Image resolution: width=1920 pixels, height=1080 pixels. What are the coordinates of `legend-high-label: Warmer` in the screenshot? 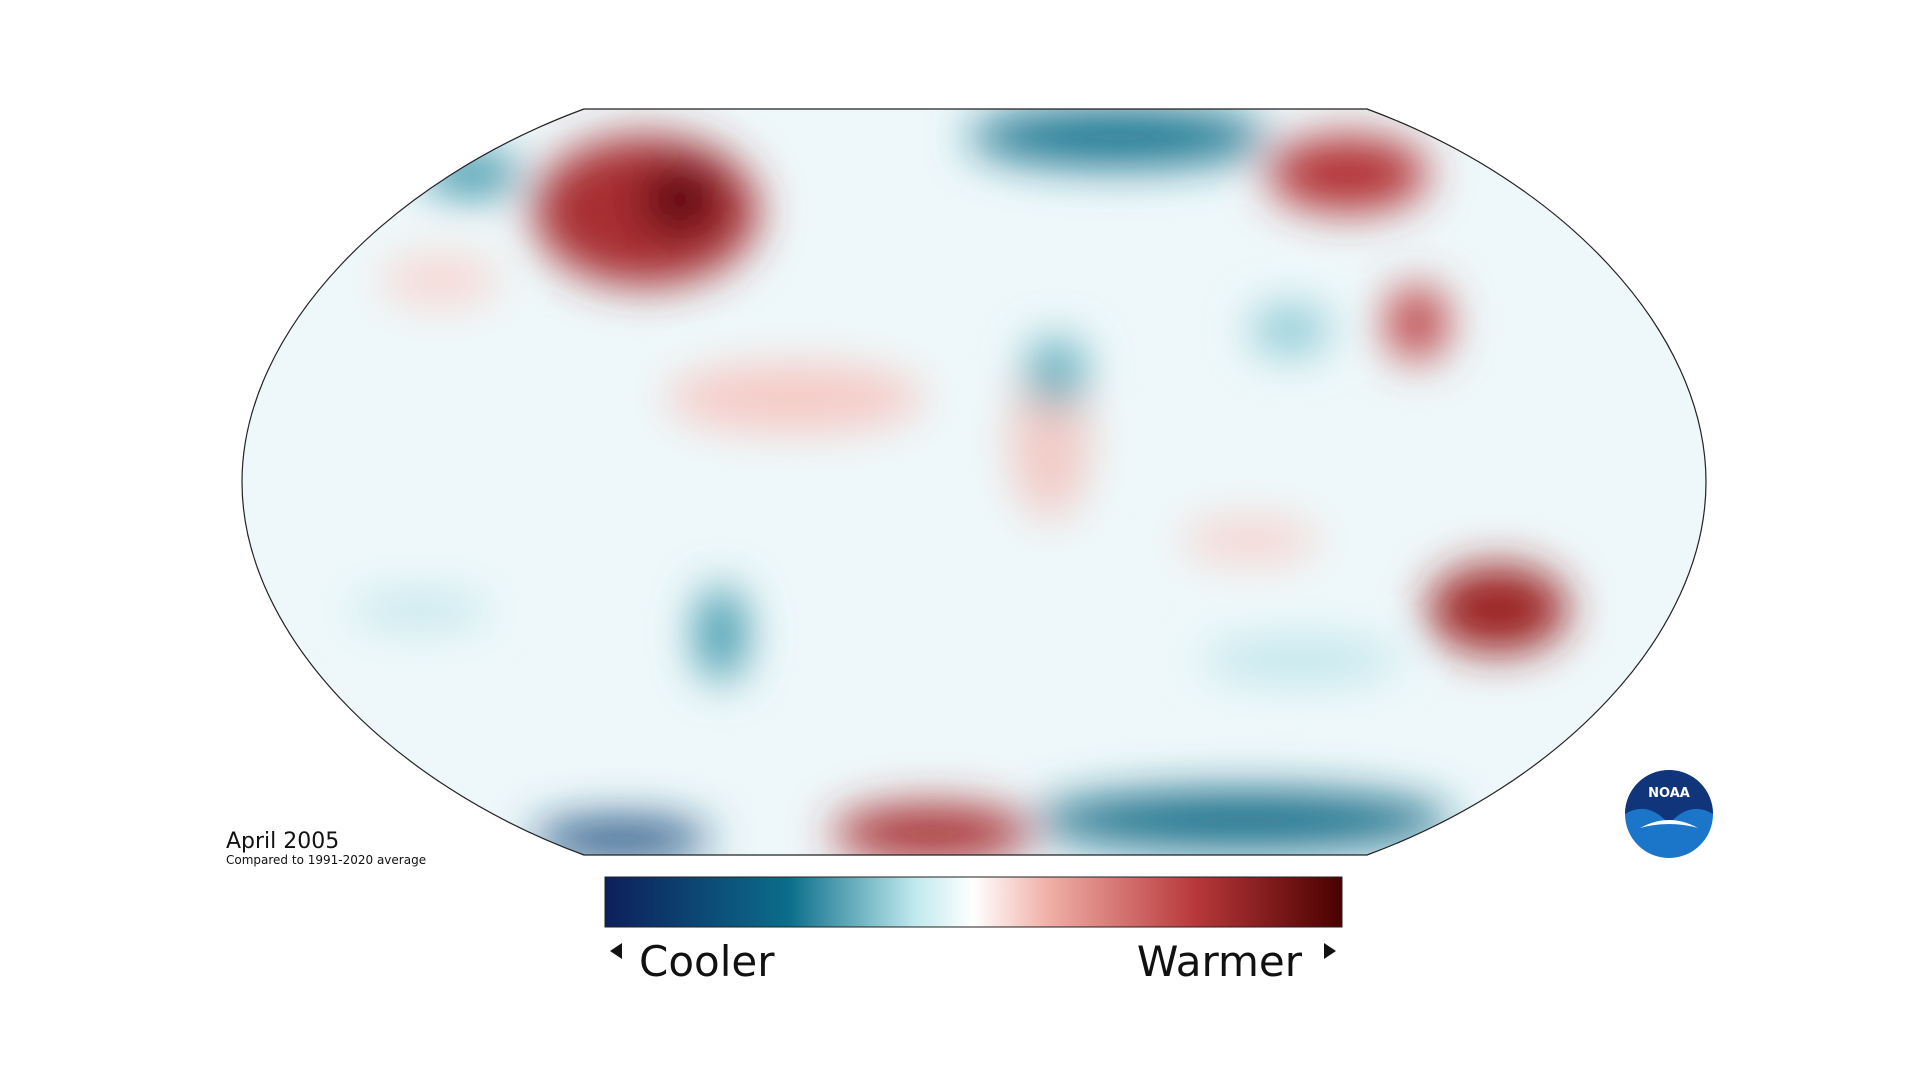 It's located at (1220, 961).